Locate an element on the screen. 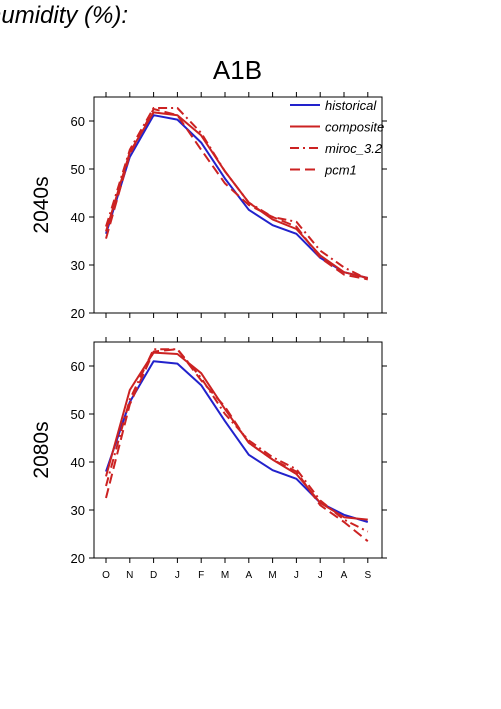 This screenshot has height=709, width=501. x-tick-label: N is located at coordinates (129, 575).